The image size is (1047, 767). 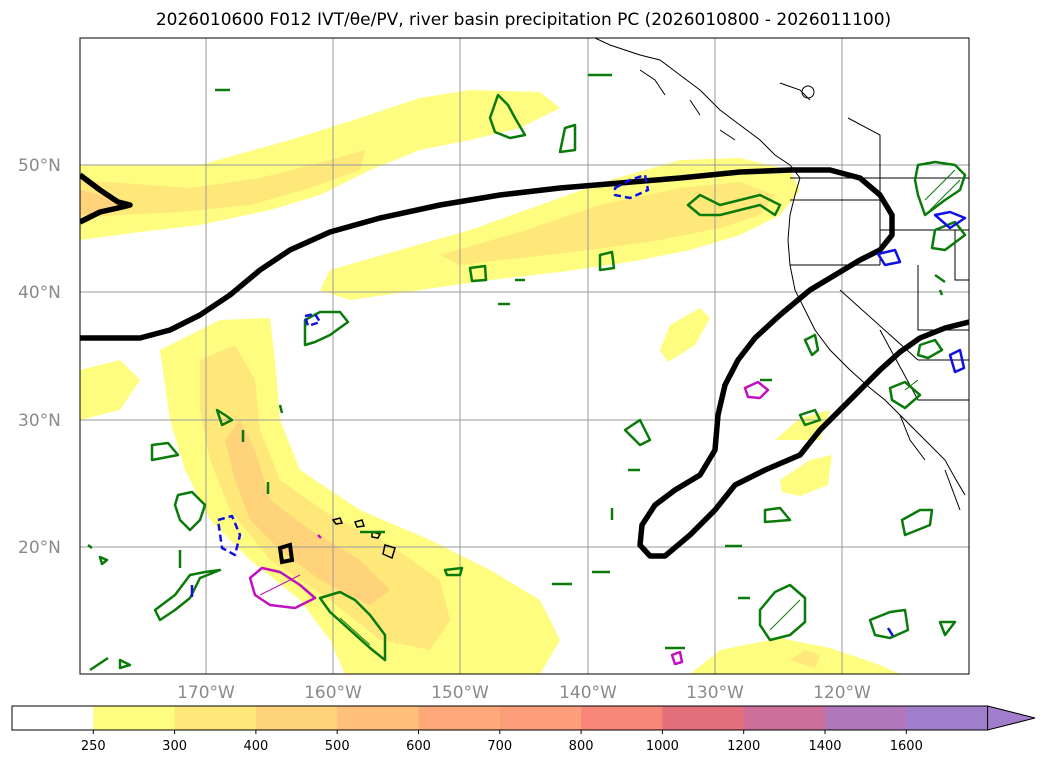 I want to click on ivt-plume-sw-mid, so click(x=325, y=497).